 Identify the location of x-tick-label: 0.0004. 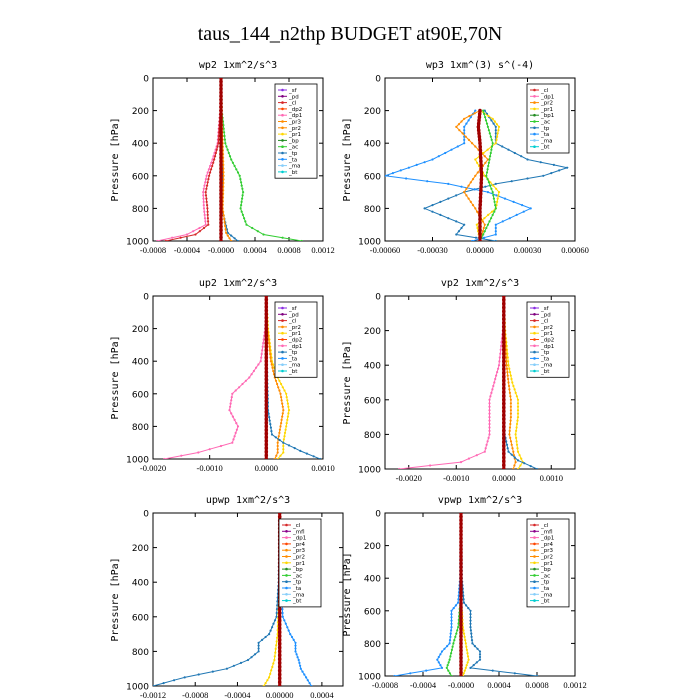
(322, 695).